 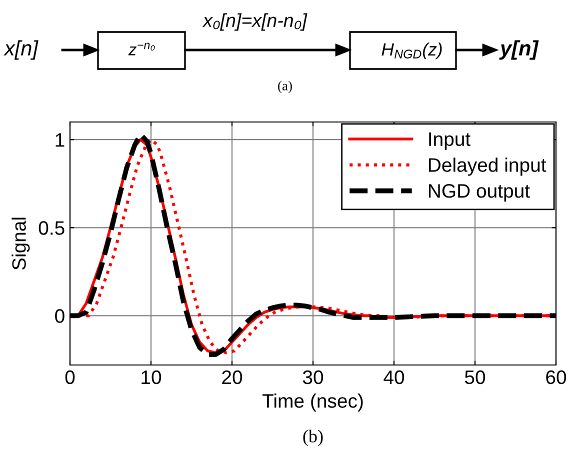 What do you see at coordinates (556, 377) in the screenshot?
I see `x-tick-label: 60` at bounding box center [556, 377].